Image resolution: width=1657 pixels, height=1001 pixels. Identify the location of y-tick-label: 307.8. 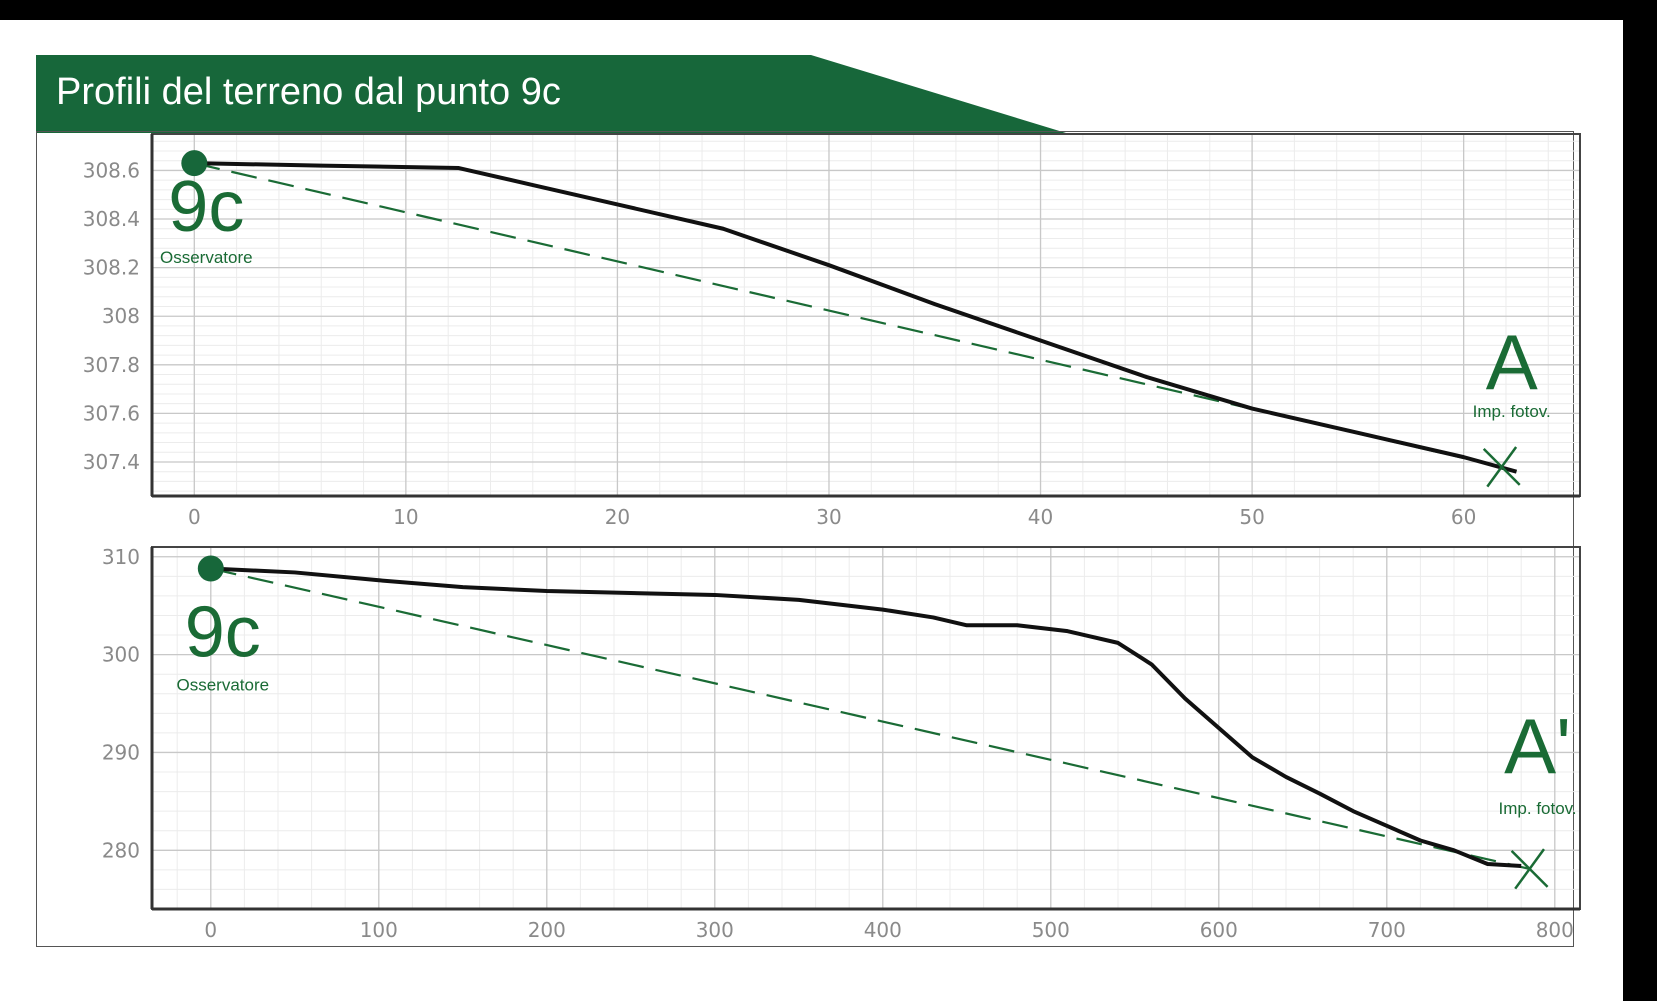
(111, 365).